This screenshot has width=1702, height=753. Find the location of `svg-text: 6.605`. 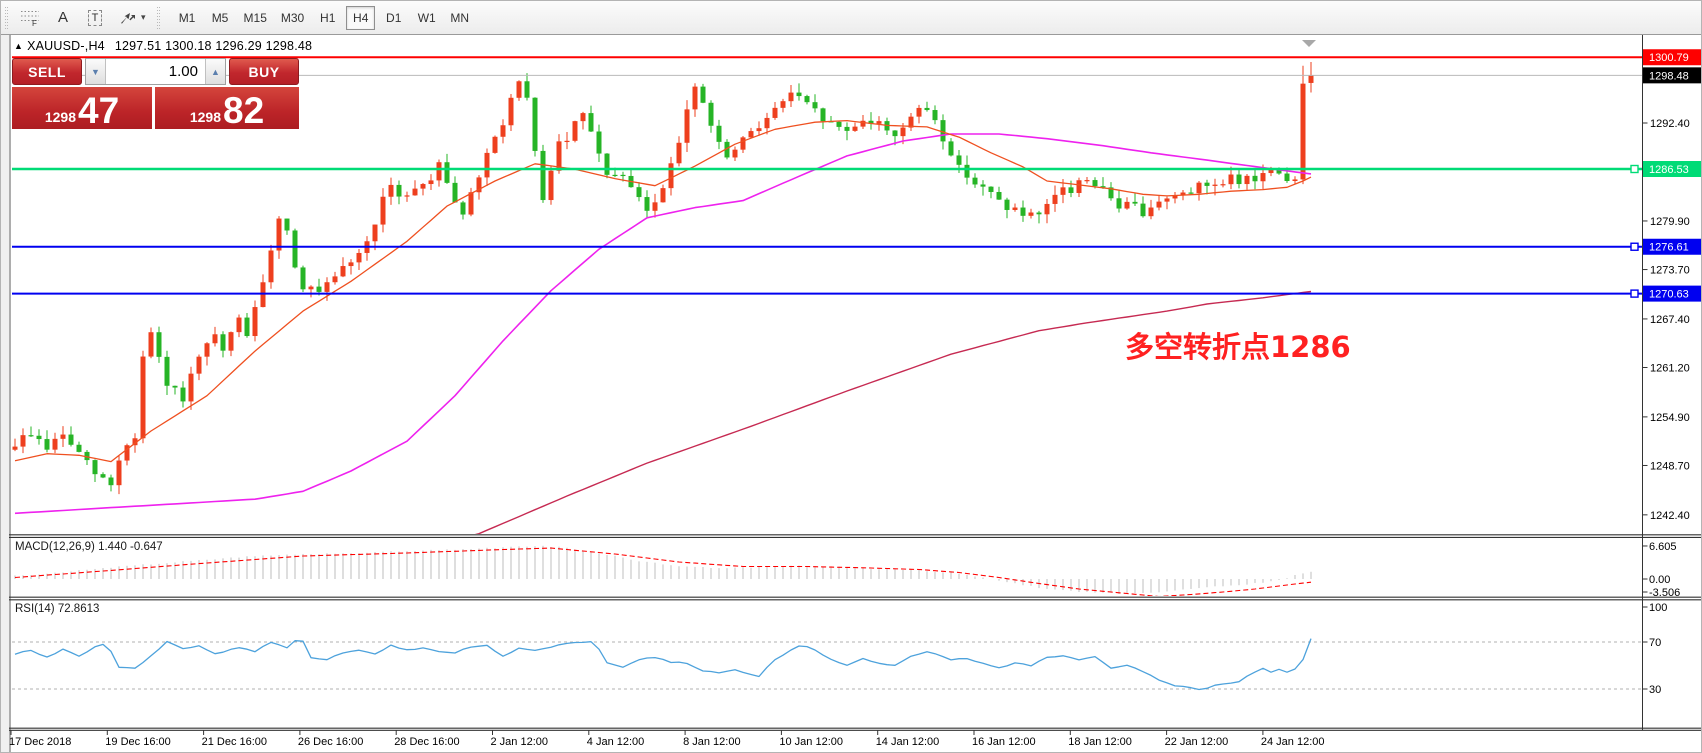

svg-text: 6.605 is located at coordinates (1663, 547).